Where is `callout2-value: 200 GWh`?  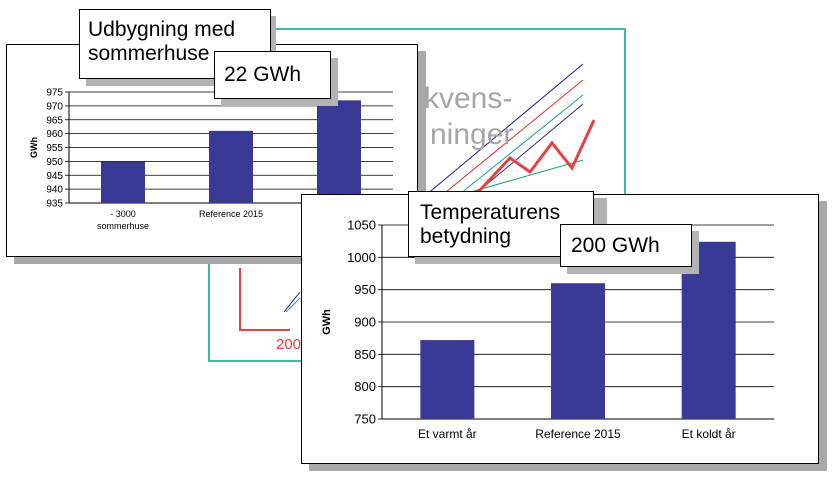
callout2-value: 200 GWh is located at coordinates (626, 245).